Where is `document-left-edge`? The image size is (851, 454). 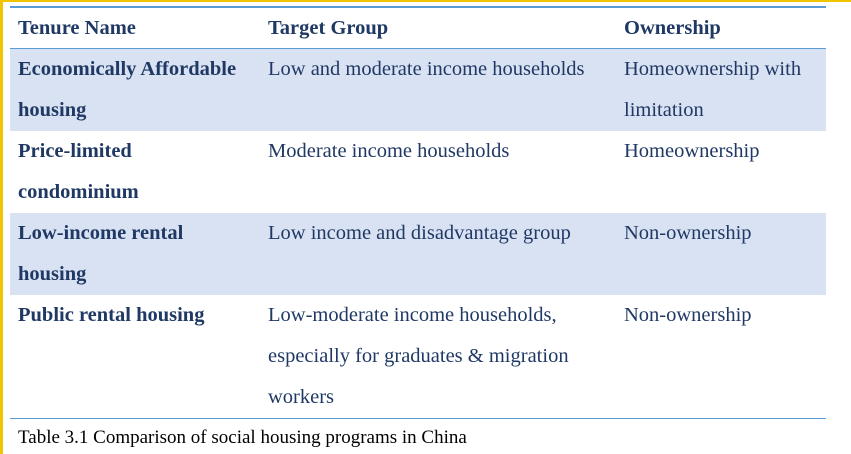 document-left-edge is located at coordinates (1, 227).